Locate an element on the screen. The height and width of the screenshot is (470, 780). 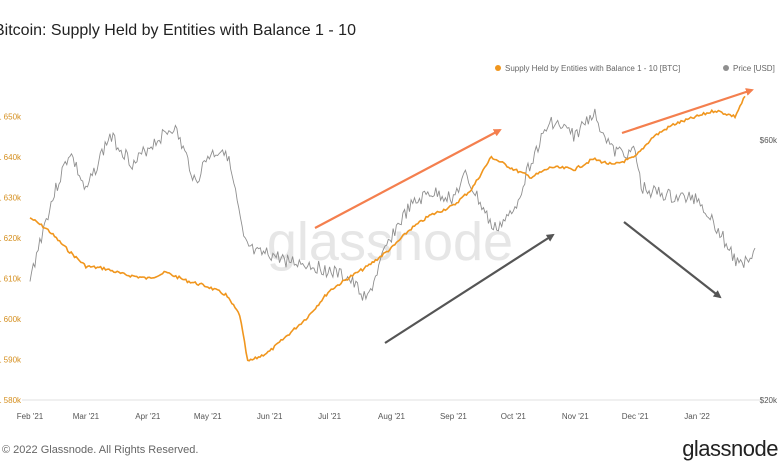
y-left-tick: 1 590k is located at coordinates (11, 360).